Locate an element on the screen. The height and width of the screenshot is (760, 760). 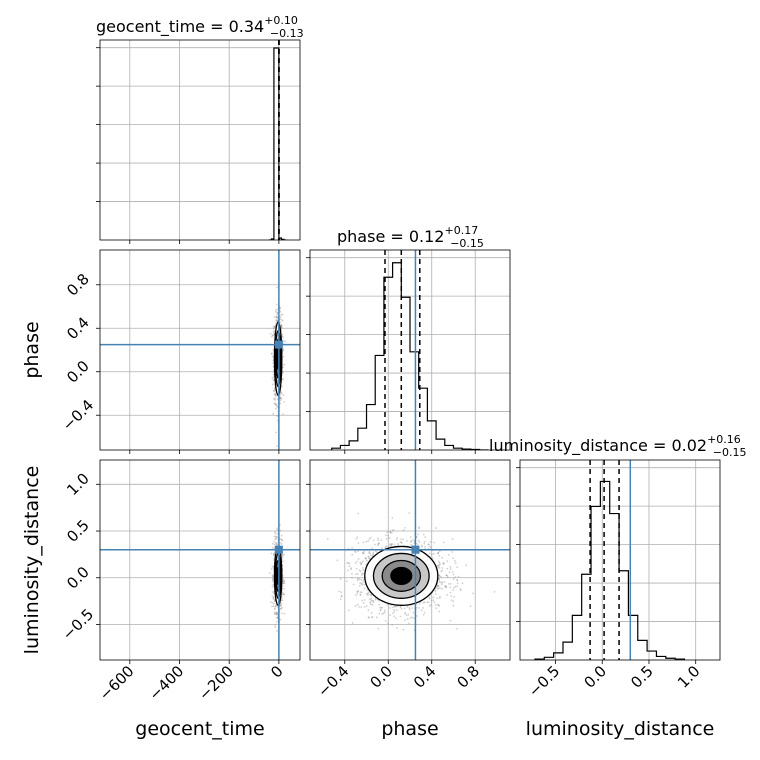
panel-border-geocent_time-phase is located at coordinates (200, 350).